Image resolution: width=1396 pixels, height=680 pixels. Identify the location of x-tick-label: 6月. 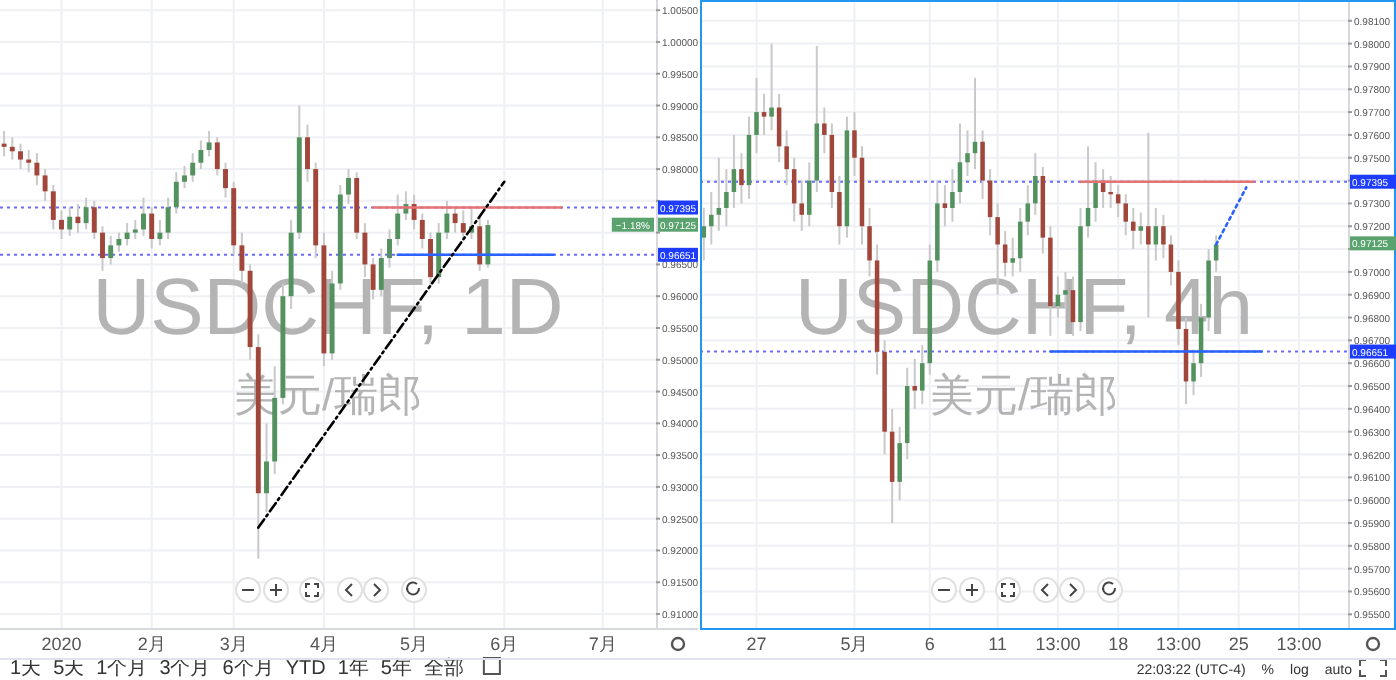
(504, 644).